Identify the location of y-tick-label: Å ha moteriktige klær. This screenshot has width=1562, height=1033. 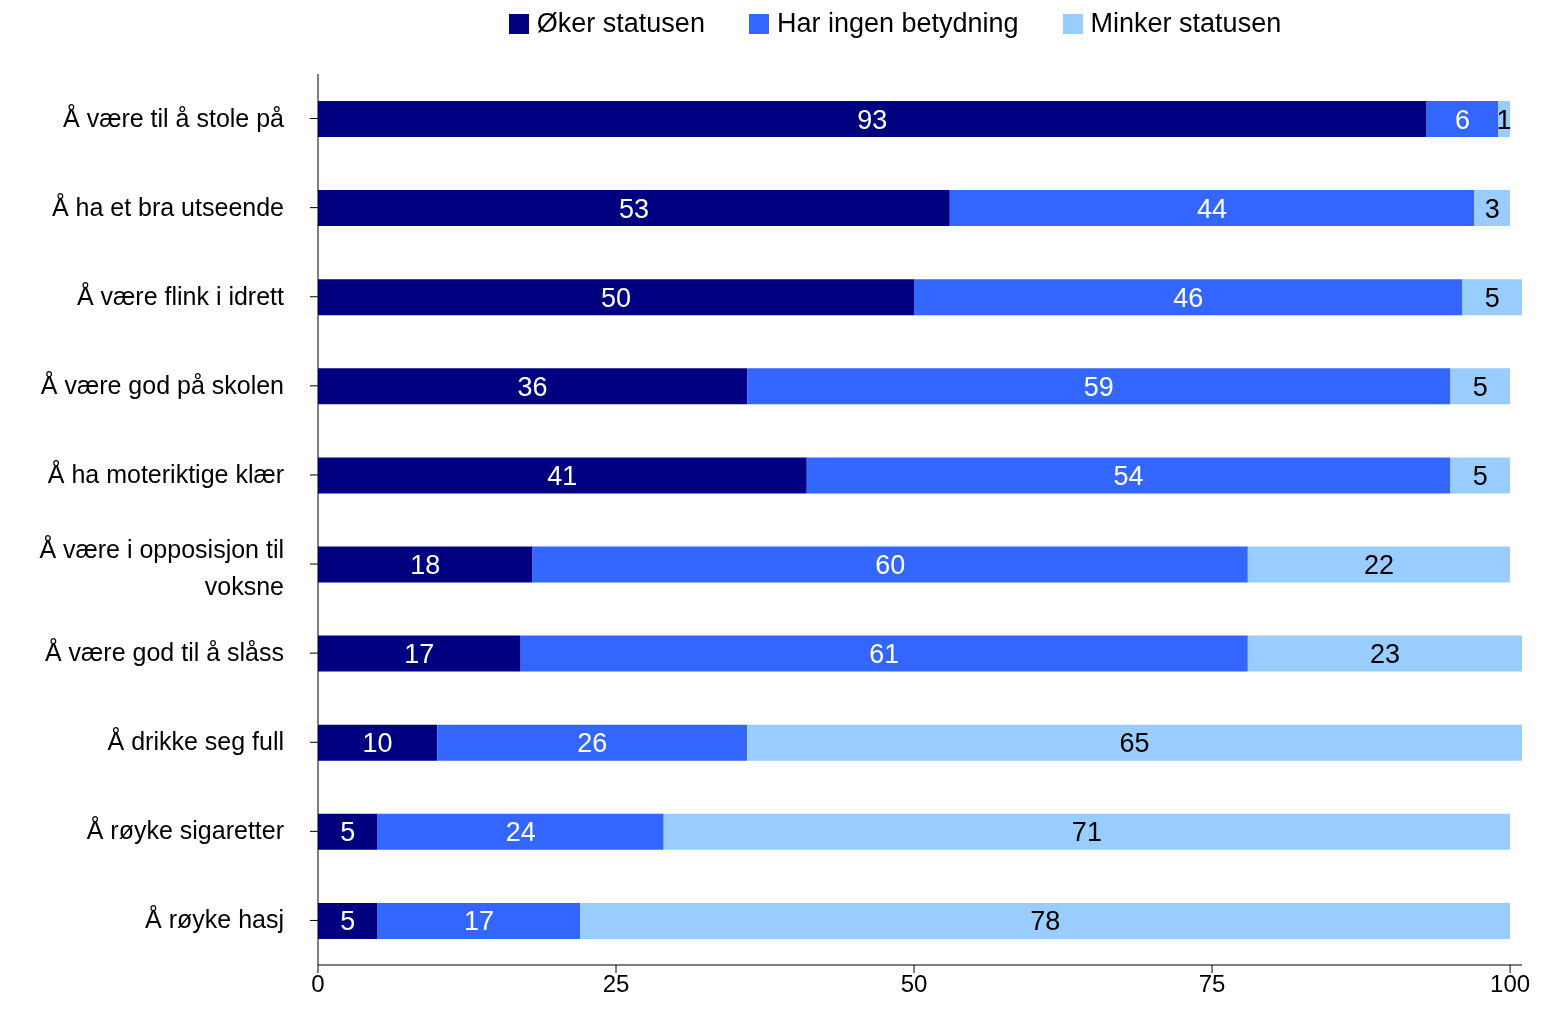
(165, 473).